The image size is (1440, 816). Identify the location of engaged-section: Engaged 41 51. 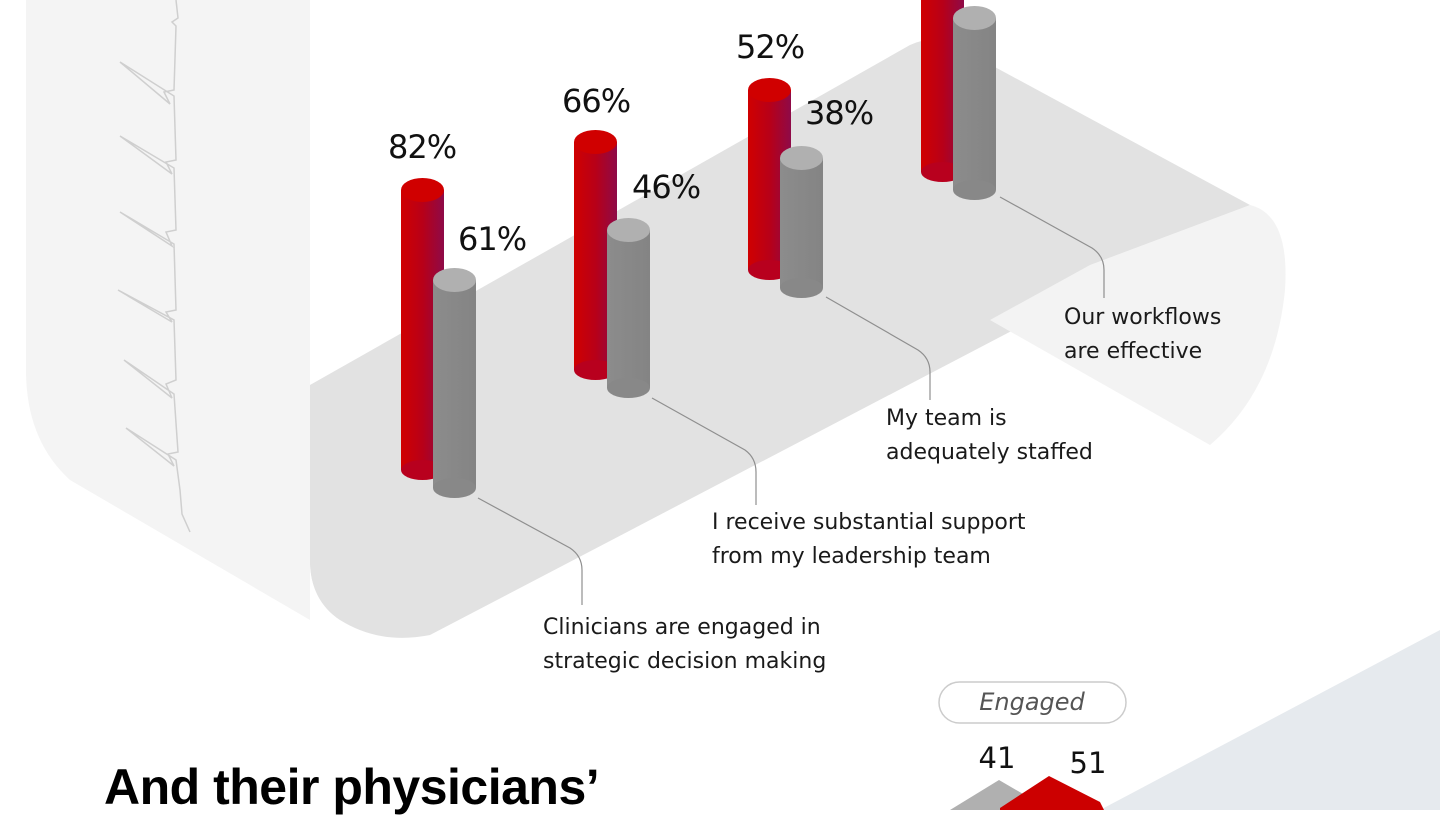
(1032, 745).